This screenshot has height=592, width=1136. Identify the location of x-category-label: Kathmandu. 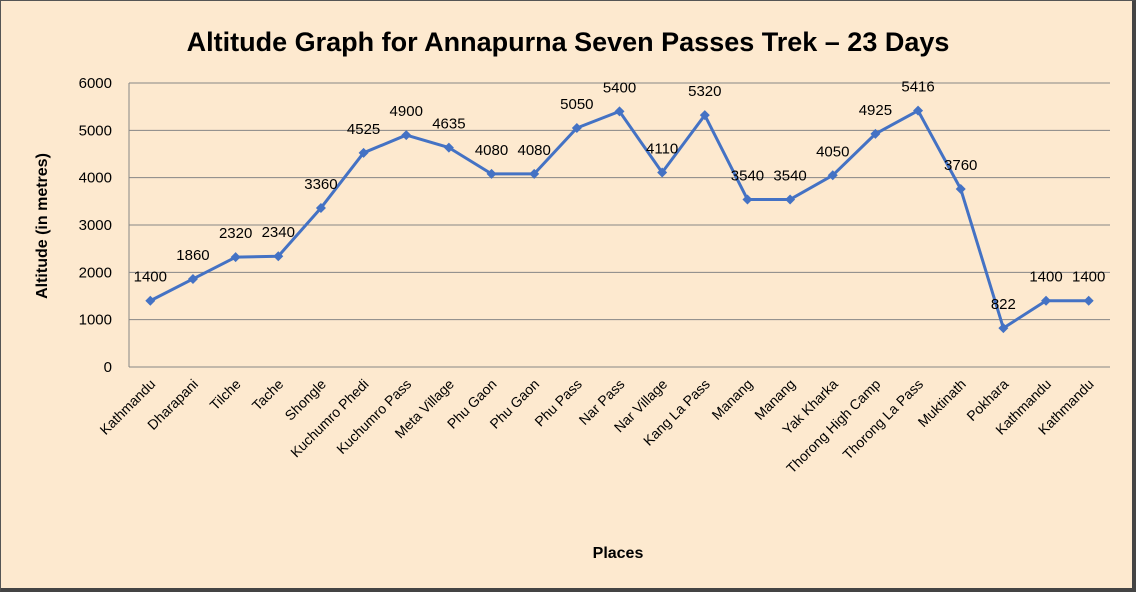
(127, 407).